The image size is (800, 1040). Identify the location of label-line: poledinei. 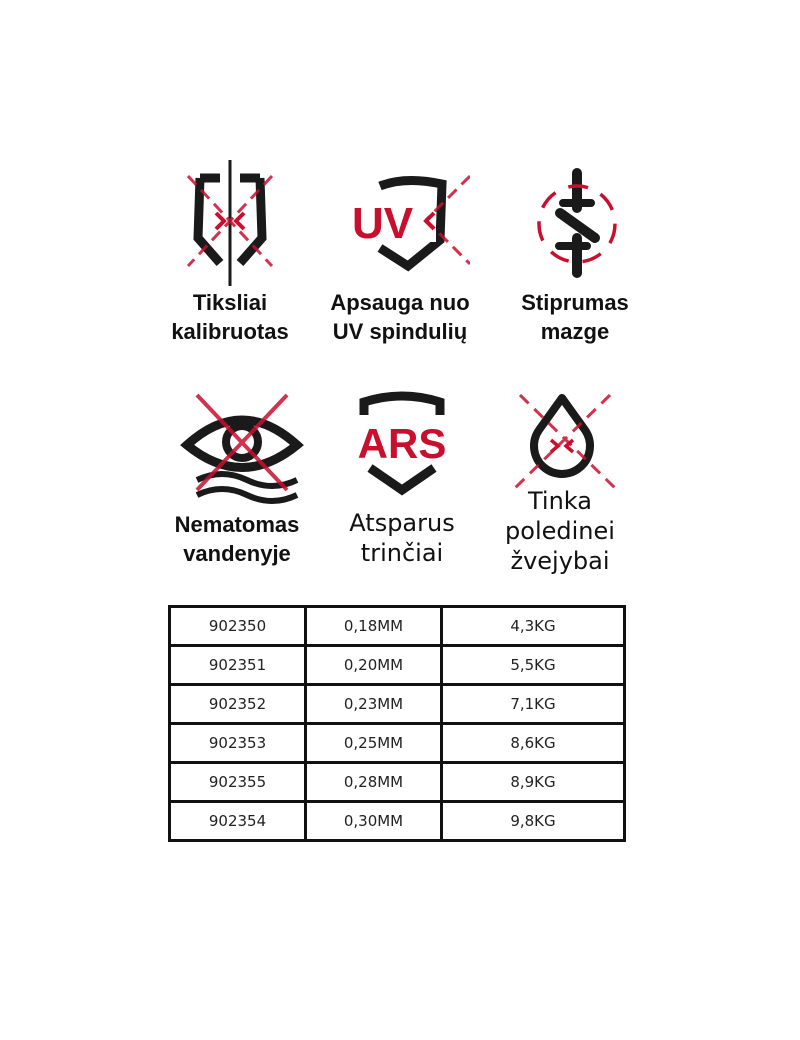
(560, 531).